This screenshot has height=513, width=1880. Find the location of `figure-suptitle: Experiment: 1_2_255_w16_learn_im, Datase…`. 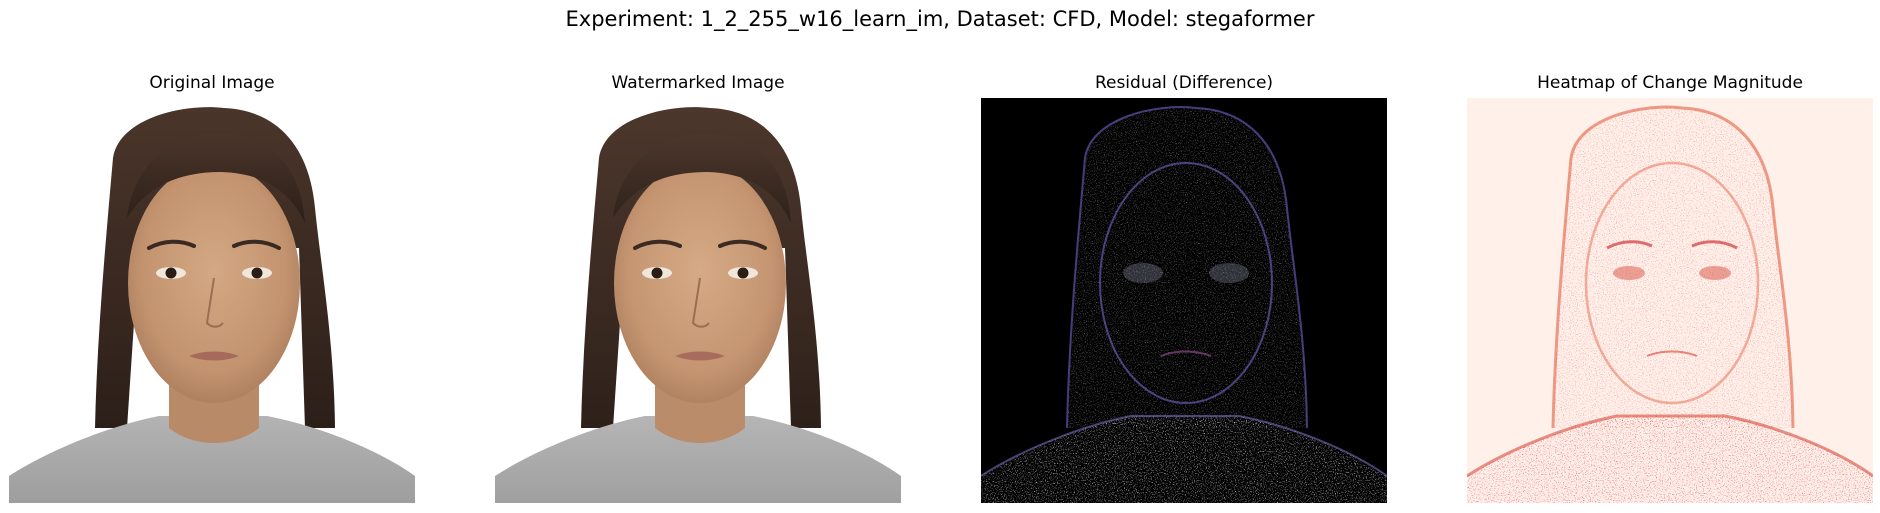

figure-suptitle: Experiment: 1_2_255_w16_learn_im, Datase… is located at coordinates (940, 19).